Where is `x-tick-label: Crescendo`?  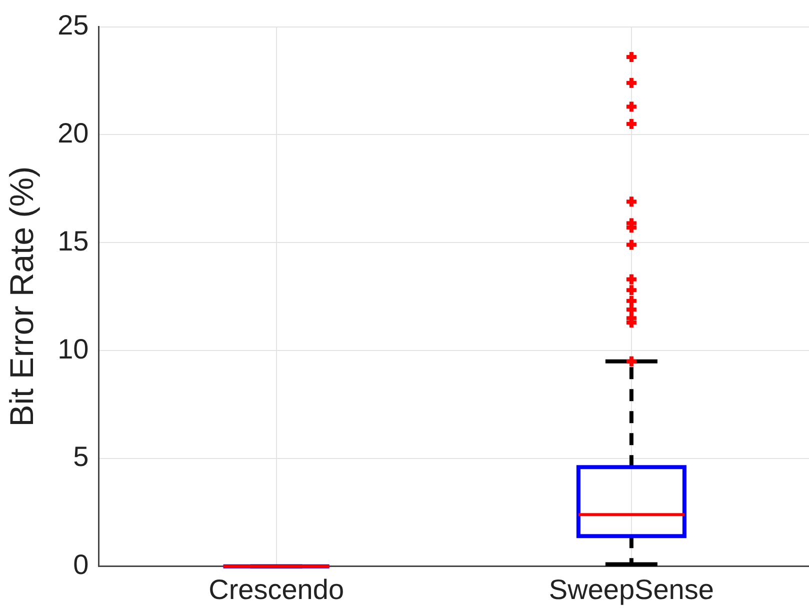 x-tick-label: Crescendo is located at coordinates (276, 589).